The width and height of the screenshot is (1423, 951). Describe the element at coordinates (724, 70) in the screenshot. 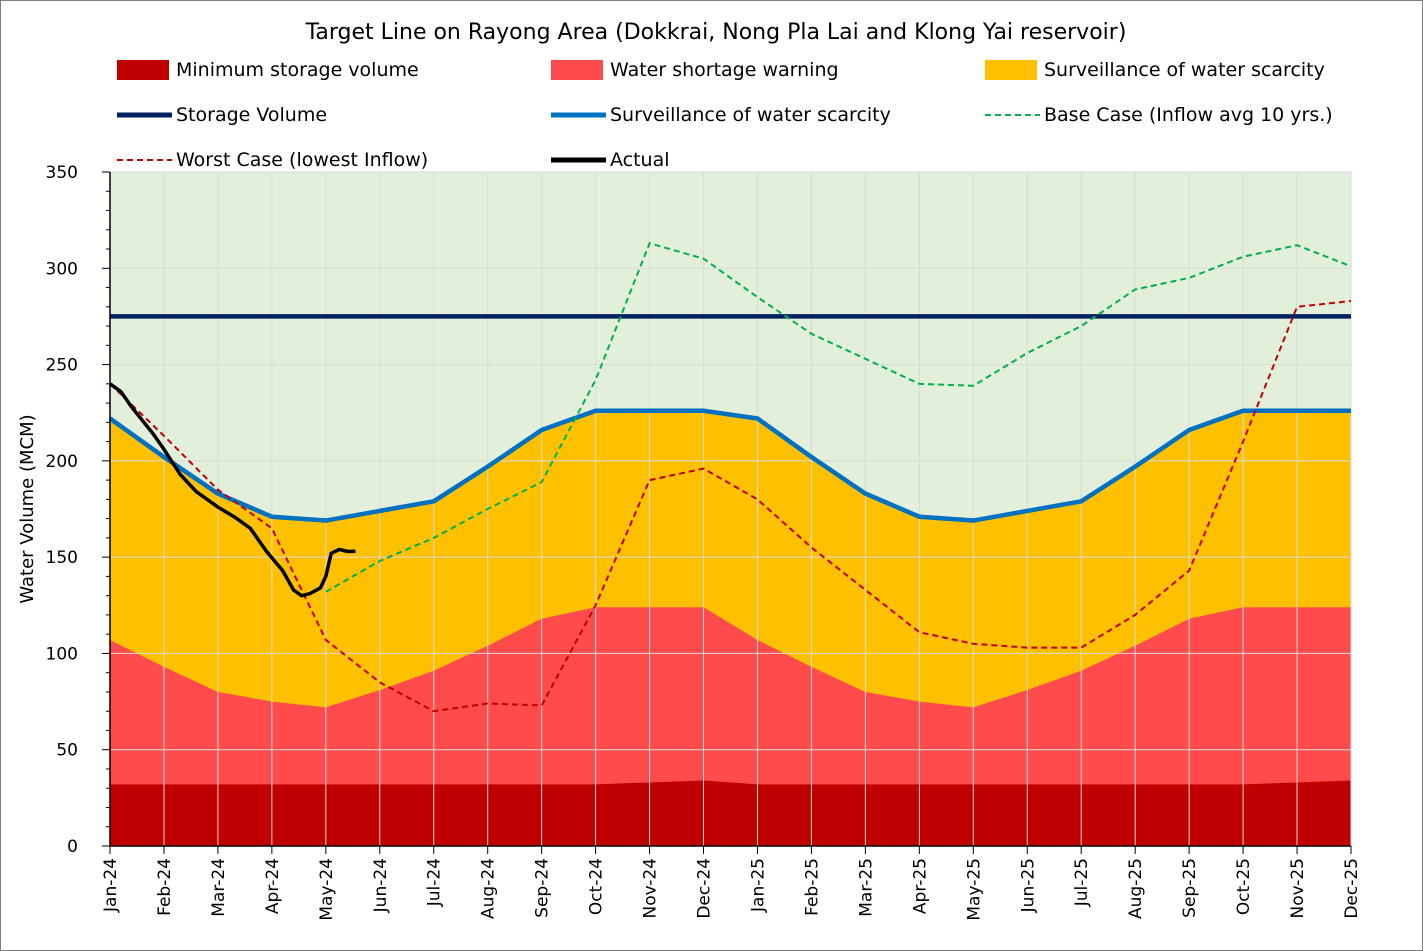

I see `legend-label-water-shortage-warning: Water shortage warning` at that location.